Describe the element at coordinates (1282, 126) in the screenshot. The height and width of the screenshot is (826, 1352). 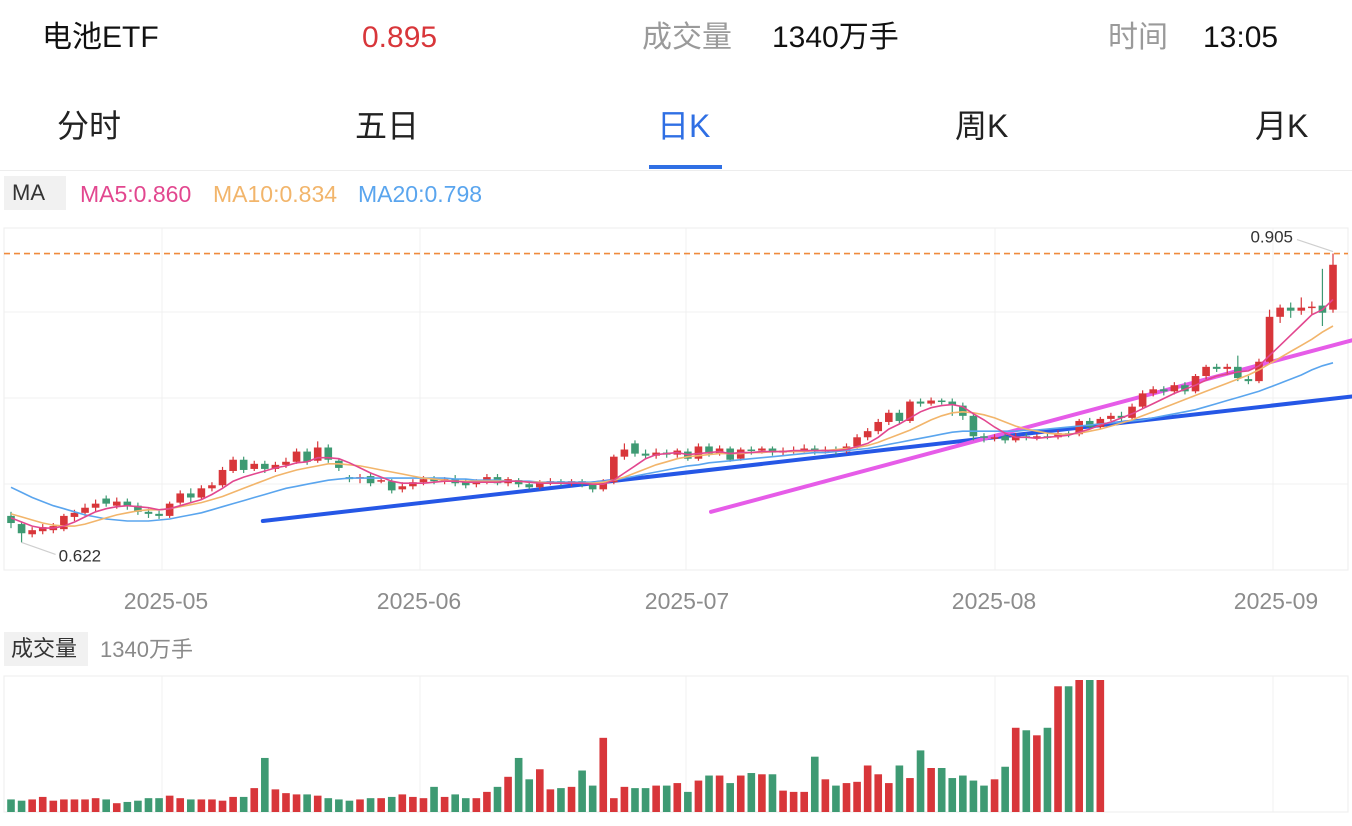
I see `tab-monthly-k: 月K` at that location.